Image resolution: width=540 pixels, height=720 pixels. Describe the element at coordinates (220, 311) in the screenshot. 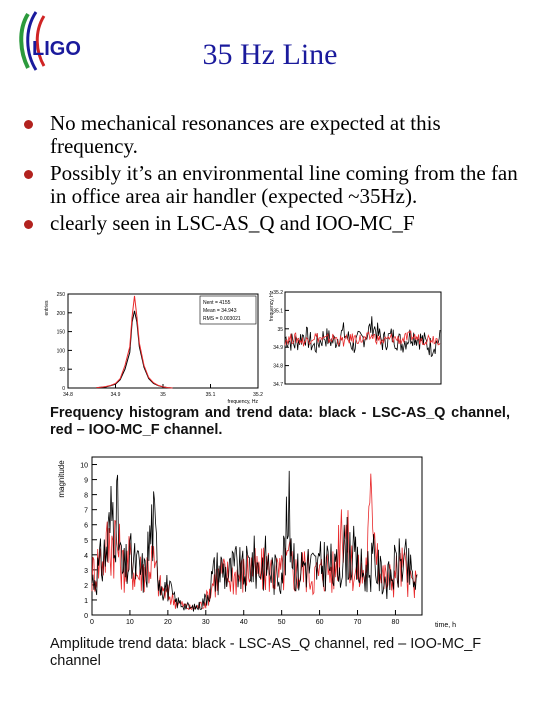

I see `stats-mean: Mean = 34.943` at that location.